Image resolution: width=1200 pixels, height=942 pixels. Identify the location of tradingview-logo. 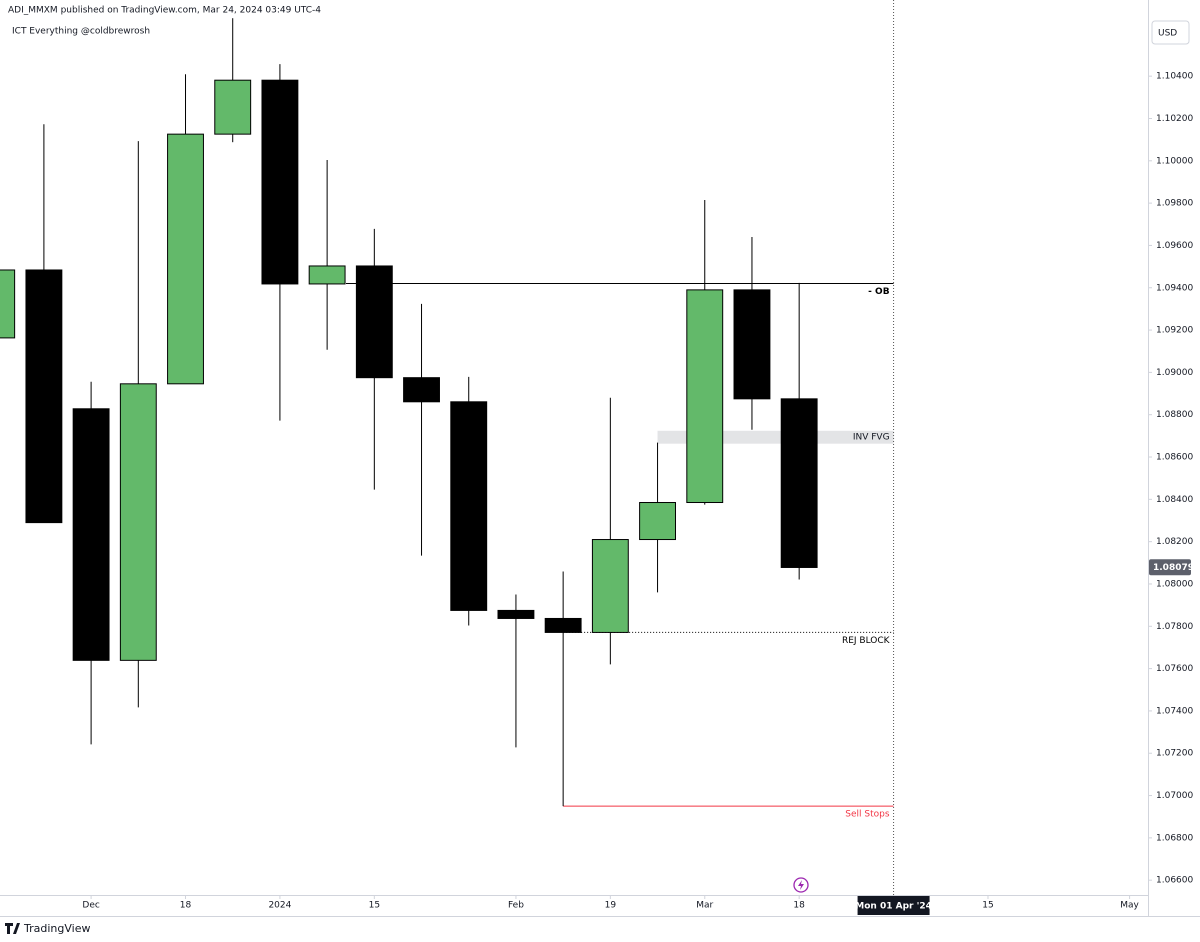
(12, 928).